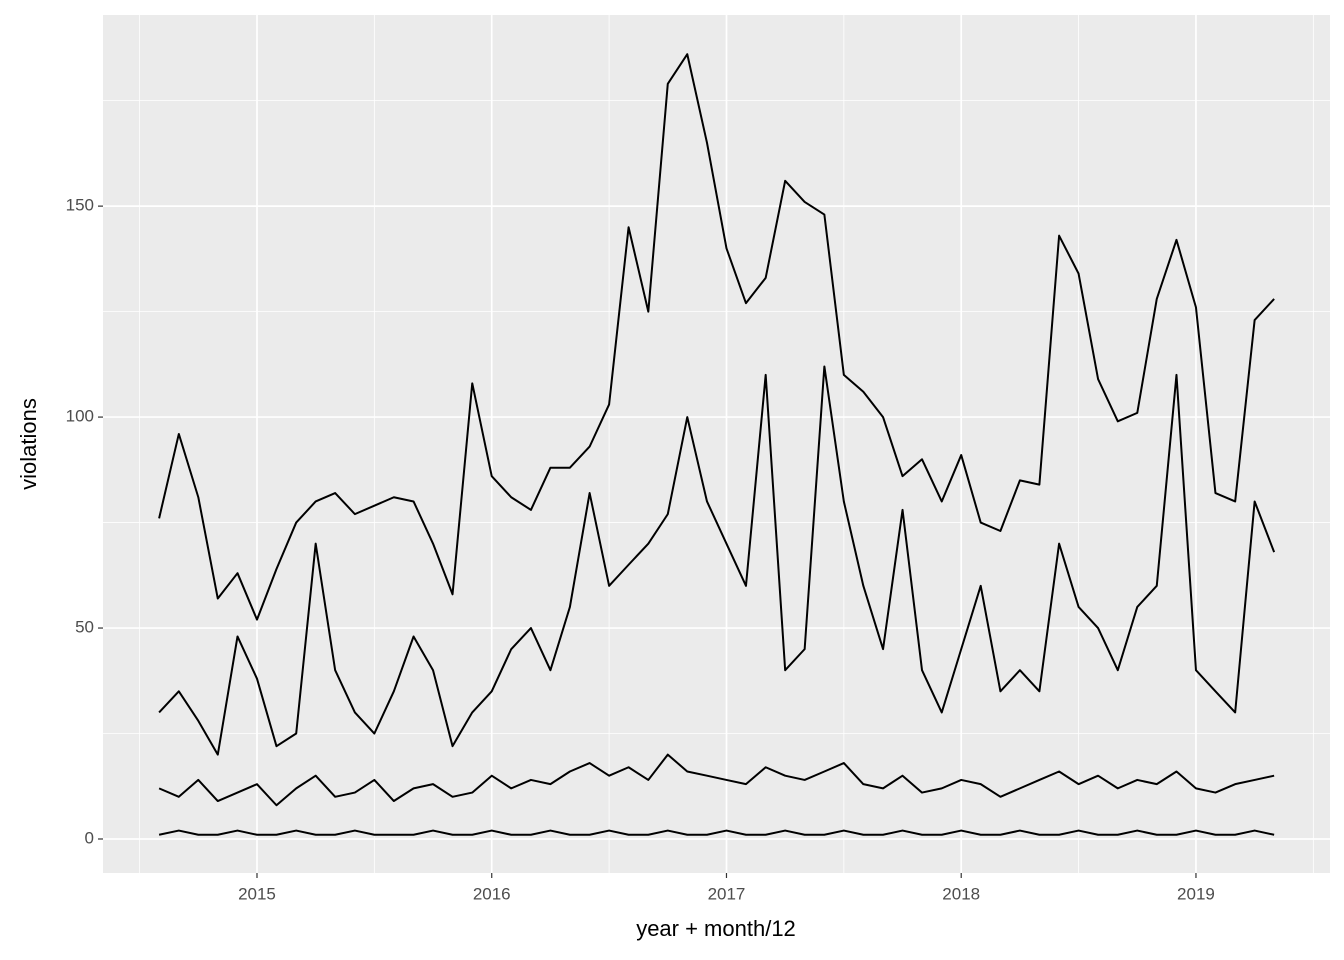  I want to click on x-axis-title: year + month/12, so click(716, 928).